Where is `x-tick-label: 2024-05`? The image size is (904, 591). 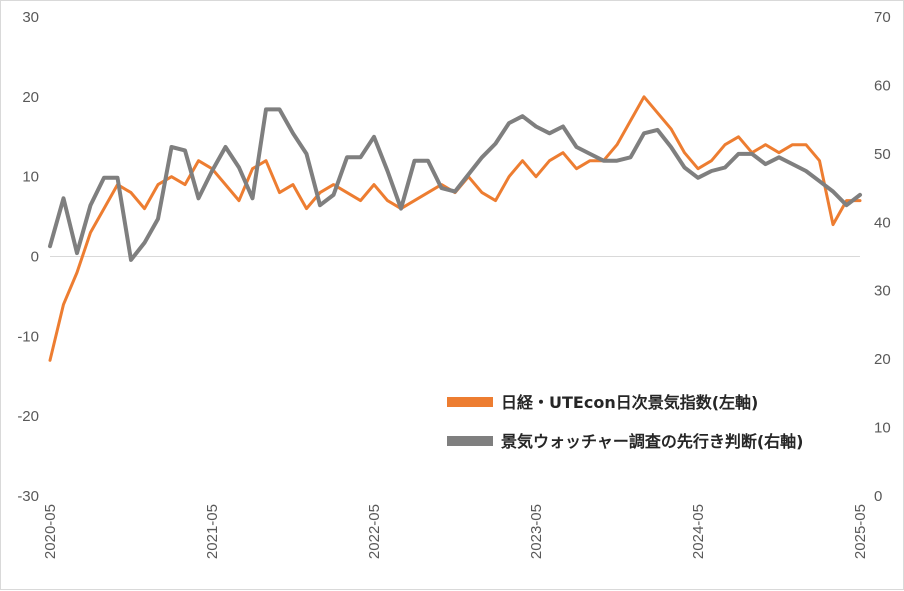 x-tick-label: 2024-05 is located at coordinates (698, 531).